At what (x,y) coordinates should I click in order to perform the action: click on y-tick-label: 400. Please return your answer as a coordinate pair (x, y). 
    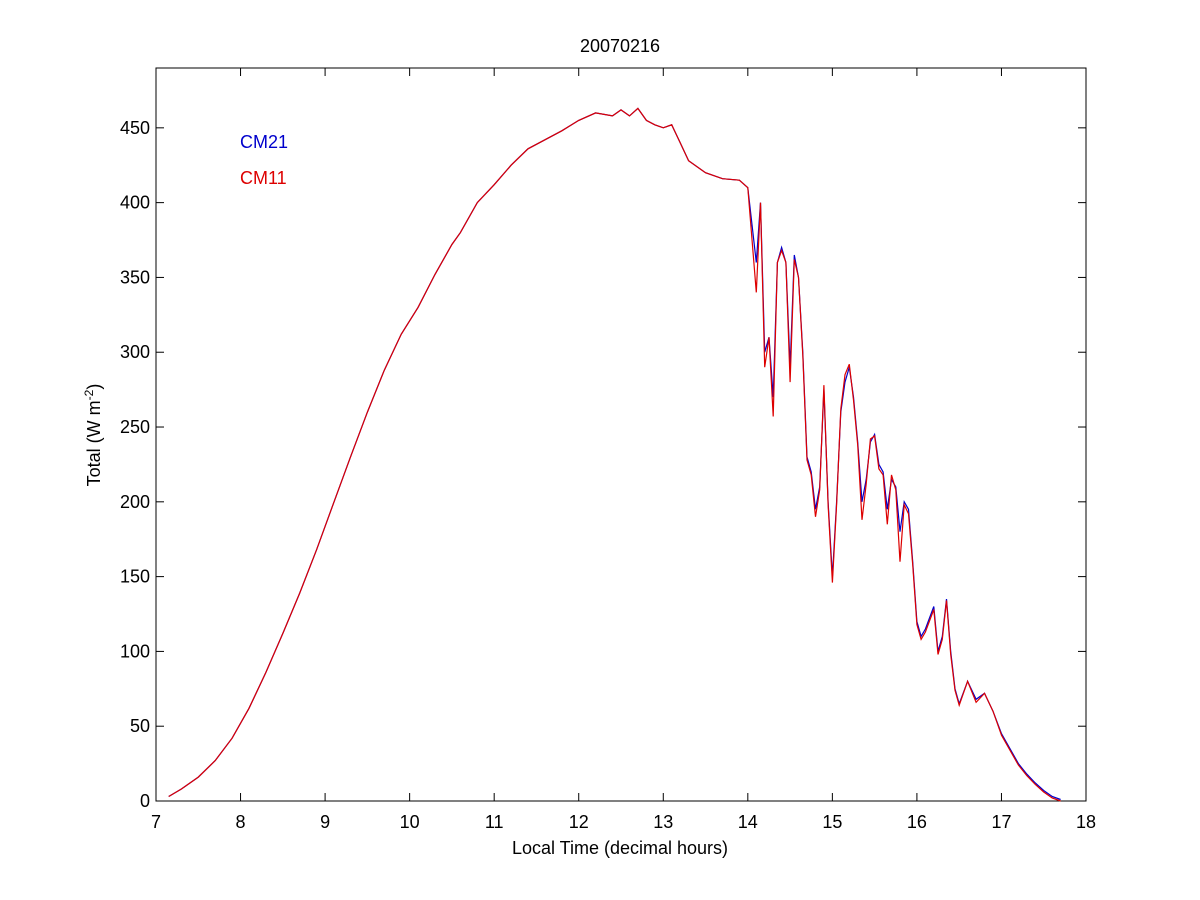
    Looking at the image, I should click on (135, 203).